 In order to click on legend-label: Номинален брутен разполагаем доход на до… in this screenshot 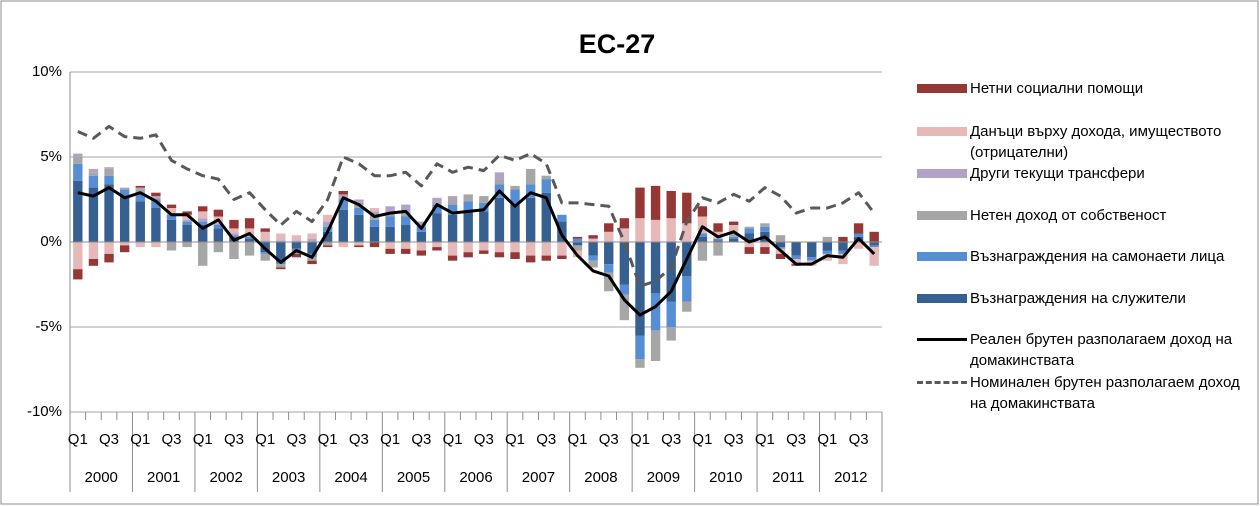, I will do `click(1105, 393)`.